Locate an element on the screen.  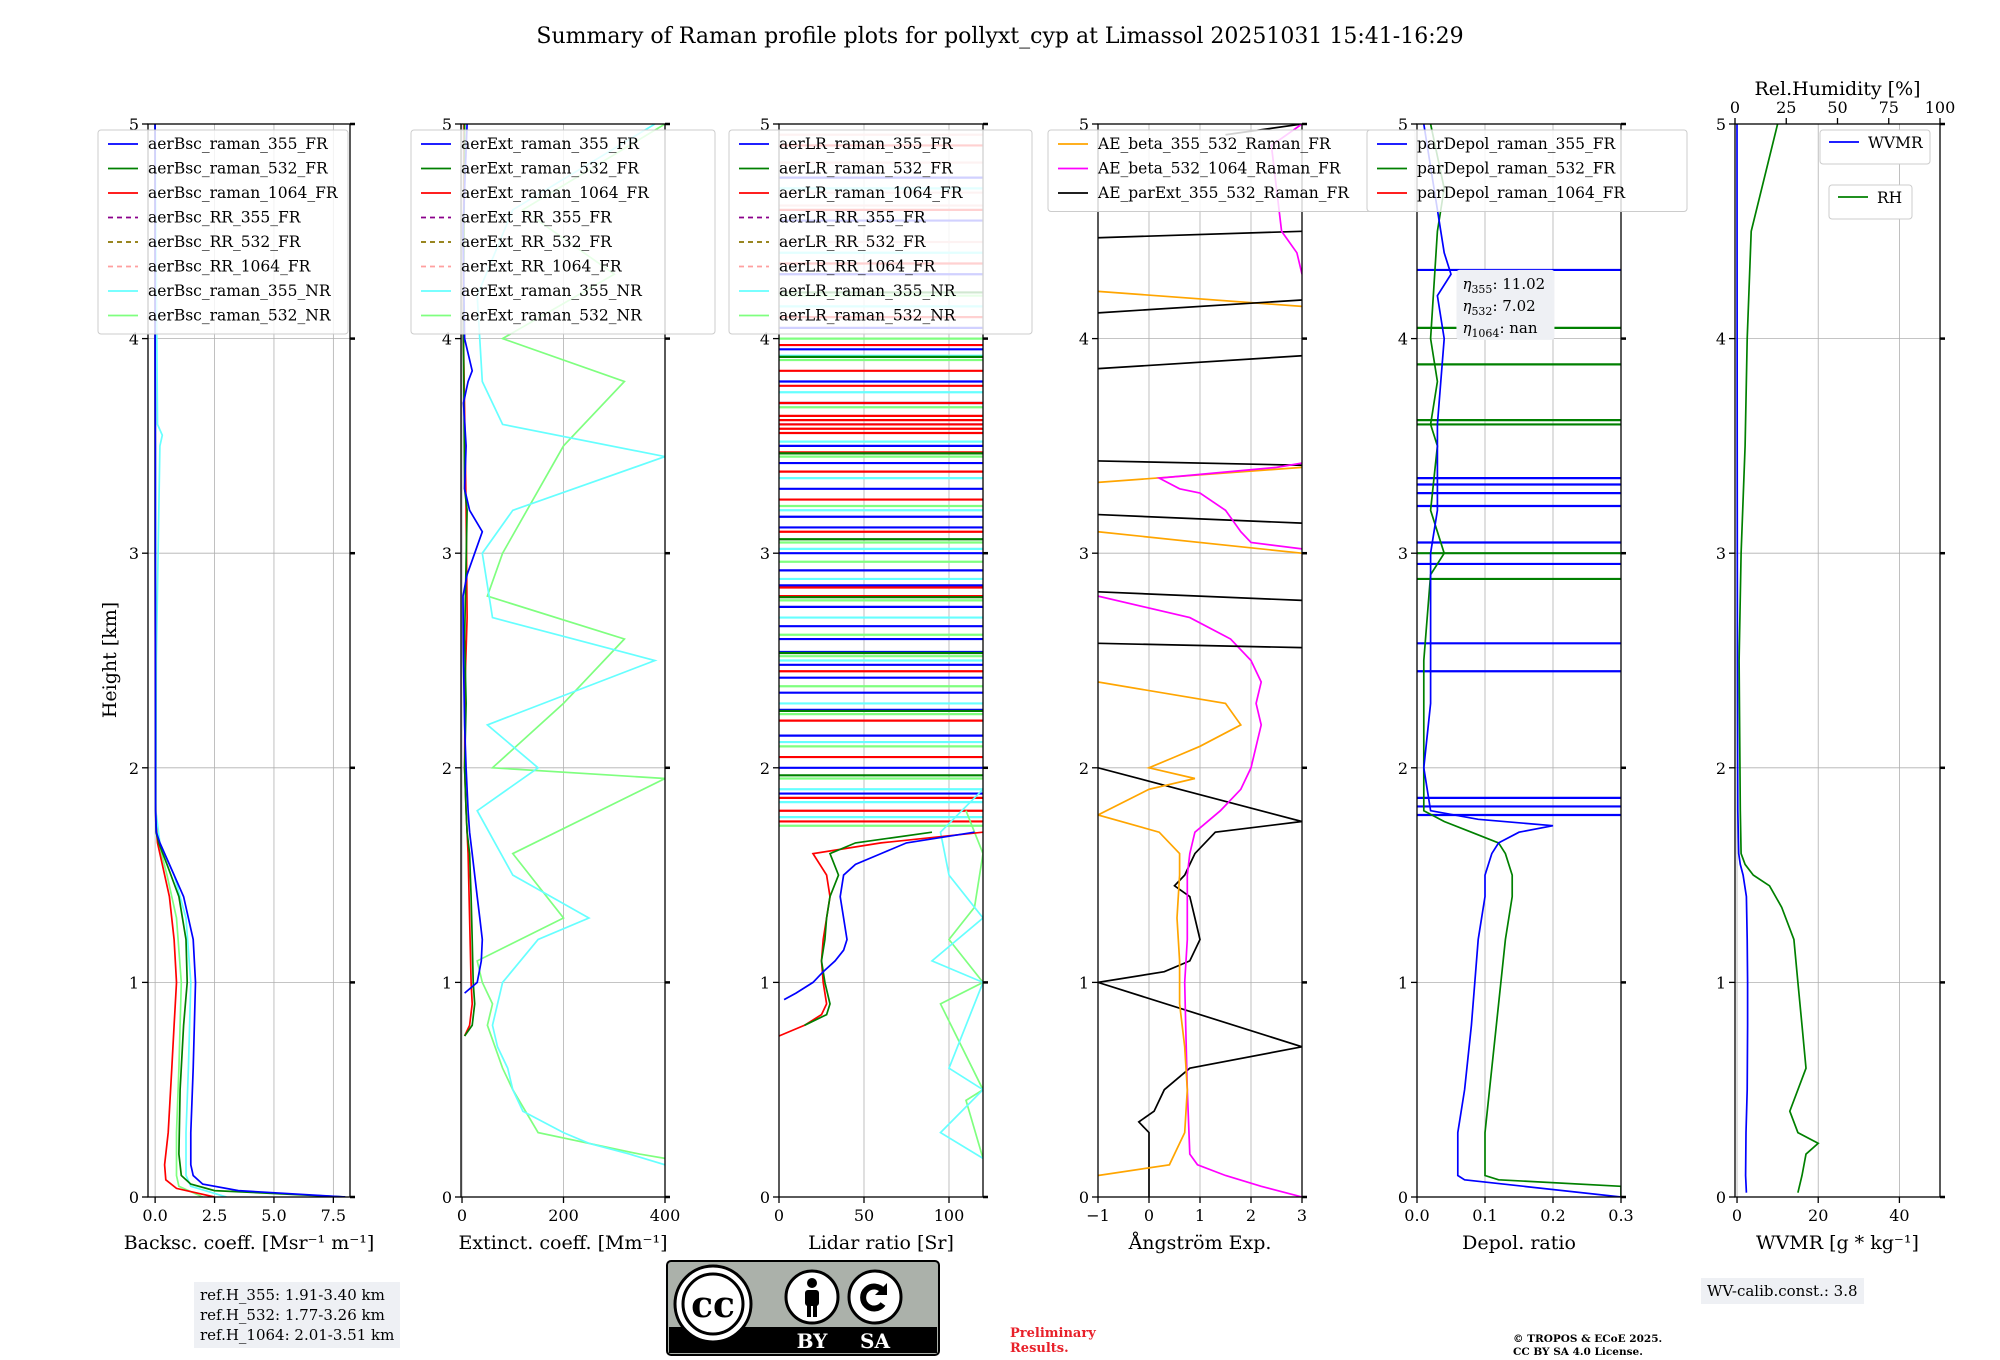
series-aerBsc_raman_355_FR is located at coordinates (250, 660).